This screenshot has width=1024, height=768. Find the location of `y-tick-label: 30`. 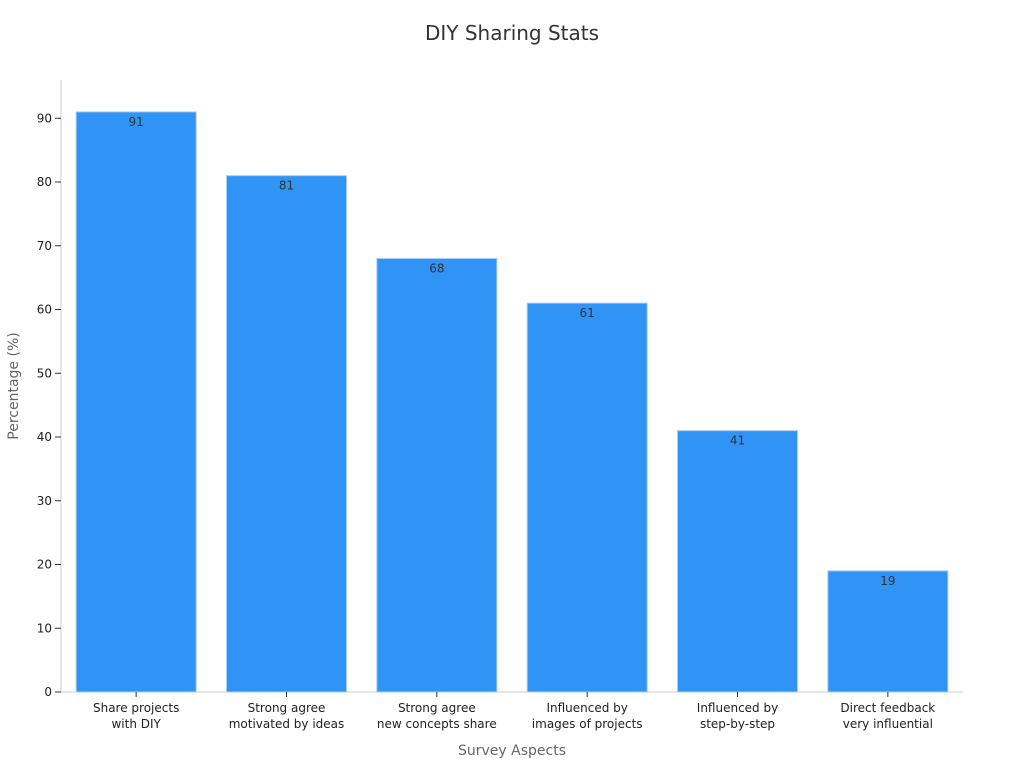

y-tick-label: 30 is located at coordinates (44, 501).